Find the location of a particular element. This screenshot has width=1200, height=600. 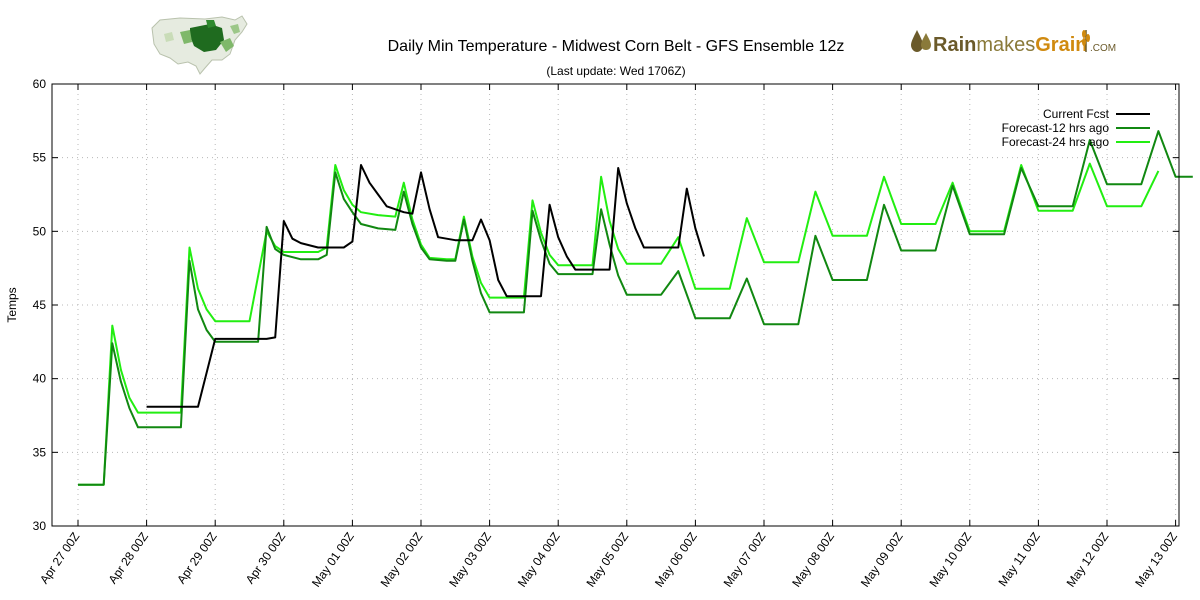

x-tick-label: May 11 00Z is located at coordinates (1019, 559).